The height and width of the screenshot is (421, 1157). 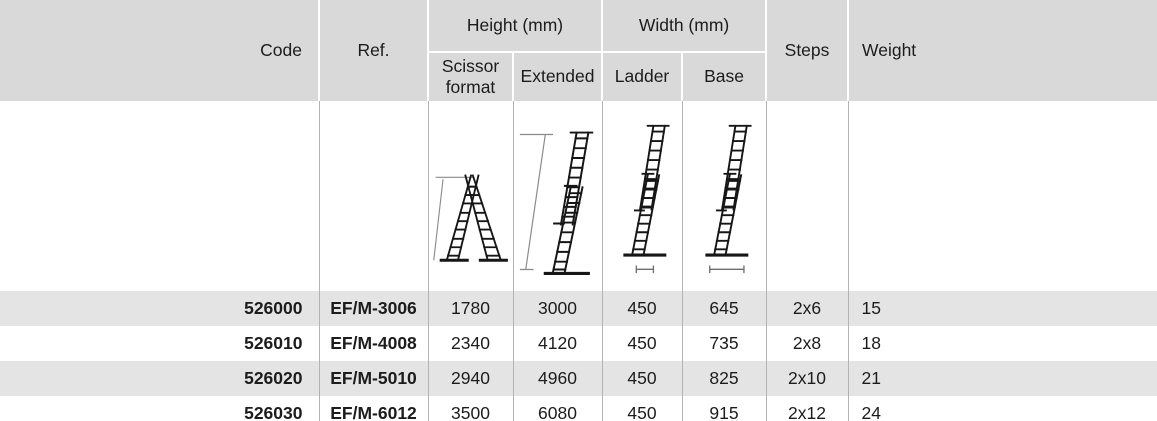 I want to click on cell-weight: 18, so click(x=1002, y=343).